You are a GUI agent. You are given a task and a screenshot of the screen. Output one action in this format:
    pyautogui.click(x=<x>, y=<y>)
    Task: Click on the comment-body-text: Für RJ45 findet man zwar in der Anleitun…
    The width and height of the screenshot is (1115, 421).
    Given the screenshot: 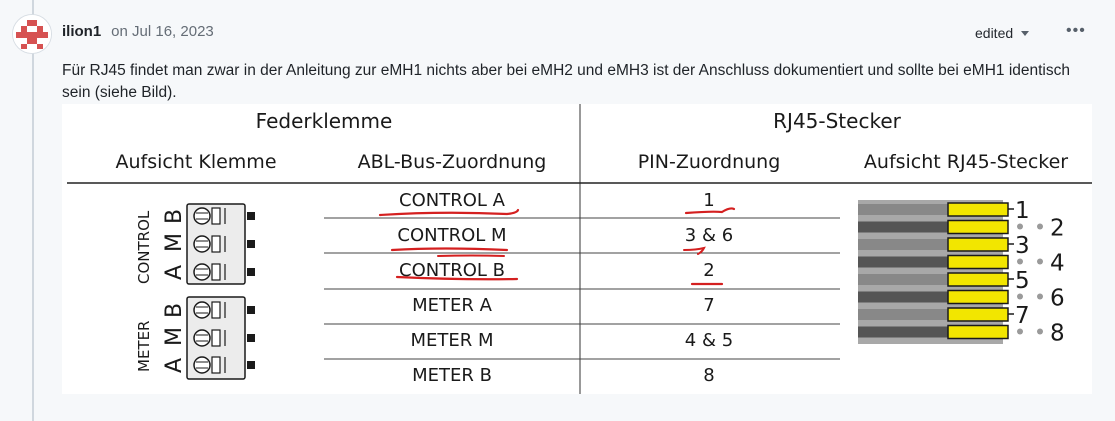 What is the action you would take?
    pyautogui.click(x=566, y=81)
    